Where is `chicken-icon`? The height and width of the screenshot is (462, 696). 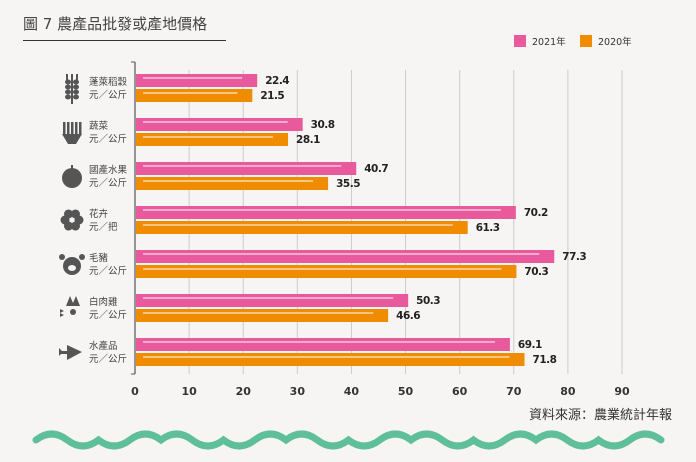
chicken-icon is located at coordinates (70, 306).